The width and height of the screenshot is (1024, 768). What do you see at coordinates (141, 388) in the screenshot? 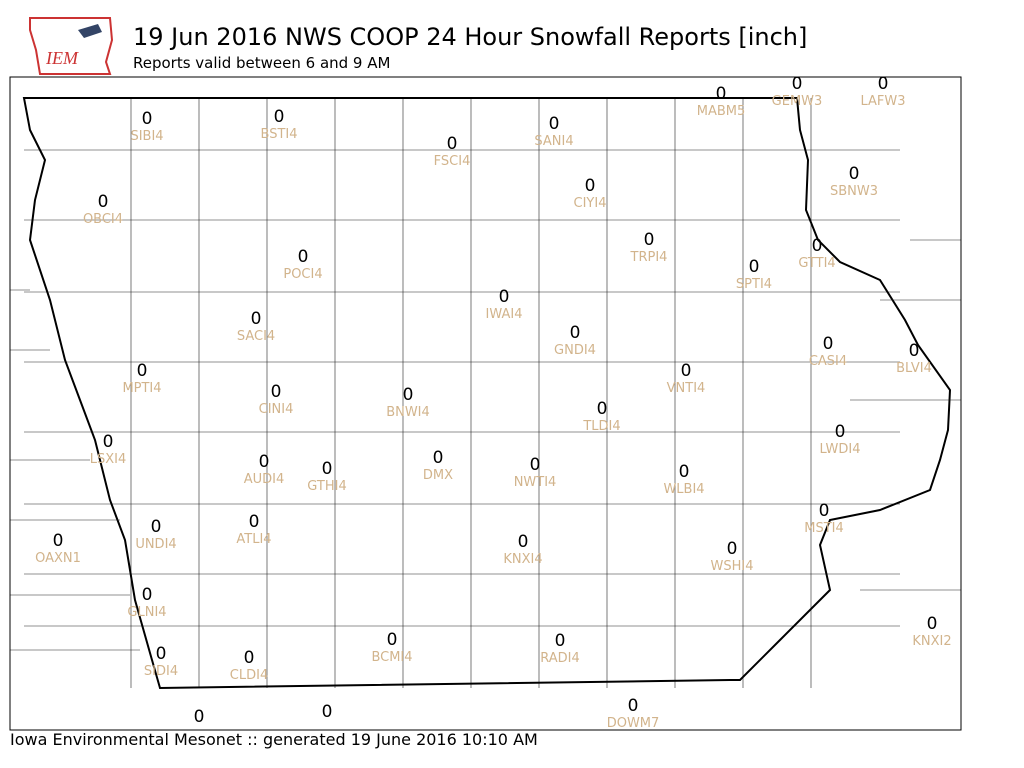
I see `station-id: MPTI4` at bounding box center [141, 388].